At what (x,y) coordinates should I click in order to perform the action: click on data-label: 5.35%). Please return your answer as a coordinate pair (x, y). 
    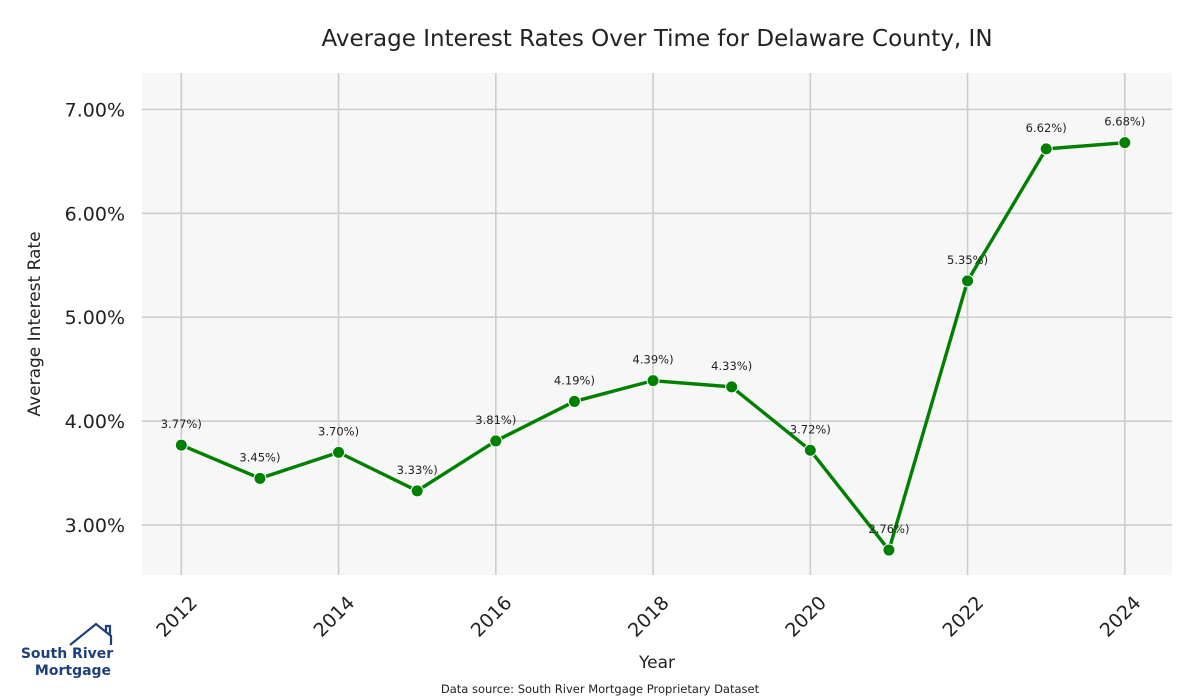
    Looking at the image, I should click on (967, 260).